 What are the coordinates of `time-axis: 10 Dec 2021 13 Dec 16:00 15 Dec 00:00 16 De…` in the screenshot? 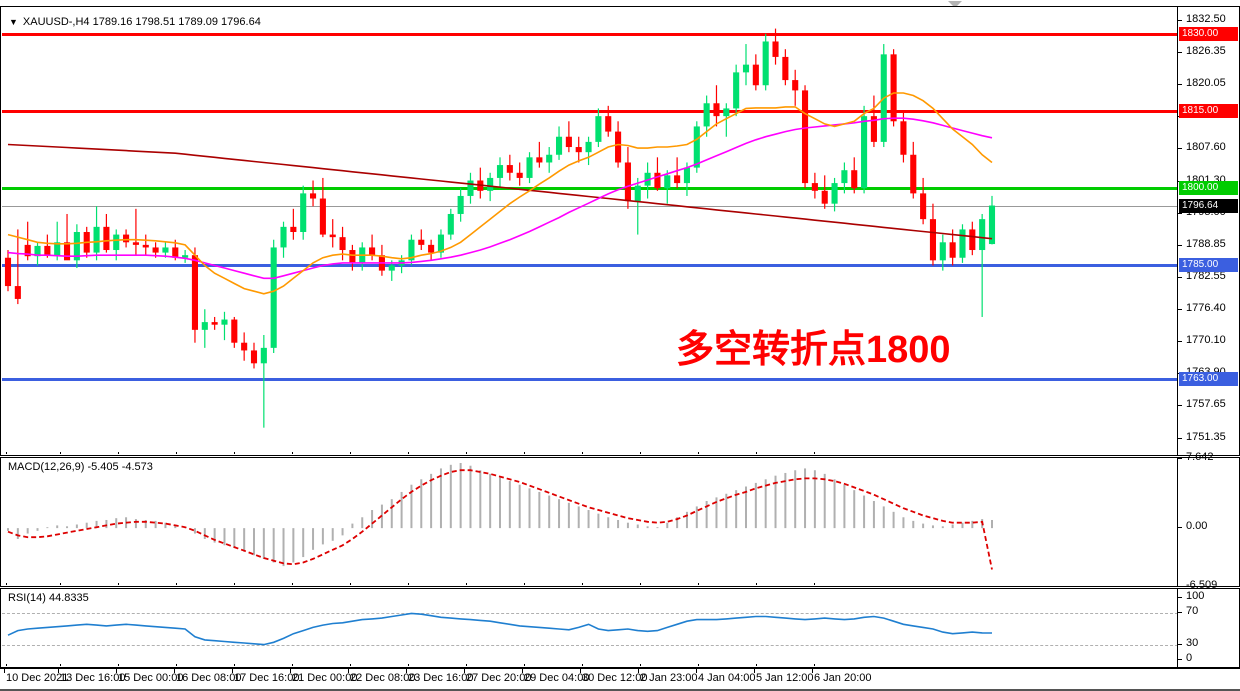 It's located at (620, 679).